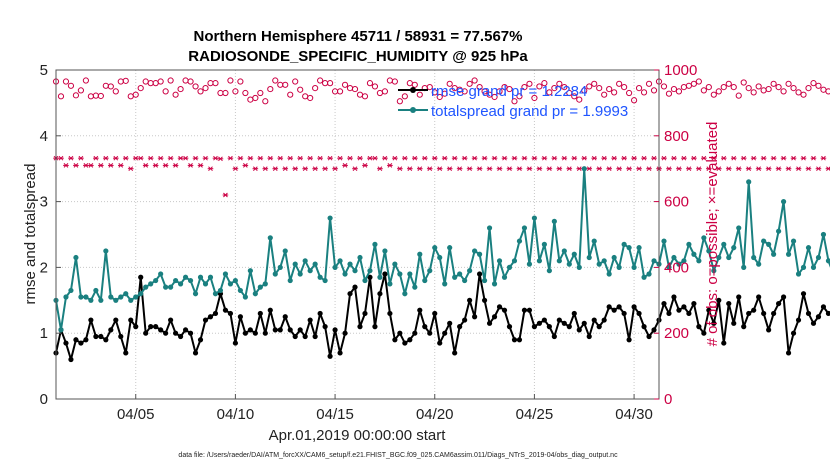  I want to click on y-tick-label: 2, so click(44, 267).